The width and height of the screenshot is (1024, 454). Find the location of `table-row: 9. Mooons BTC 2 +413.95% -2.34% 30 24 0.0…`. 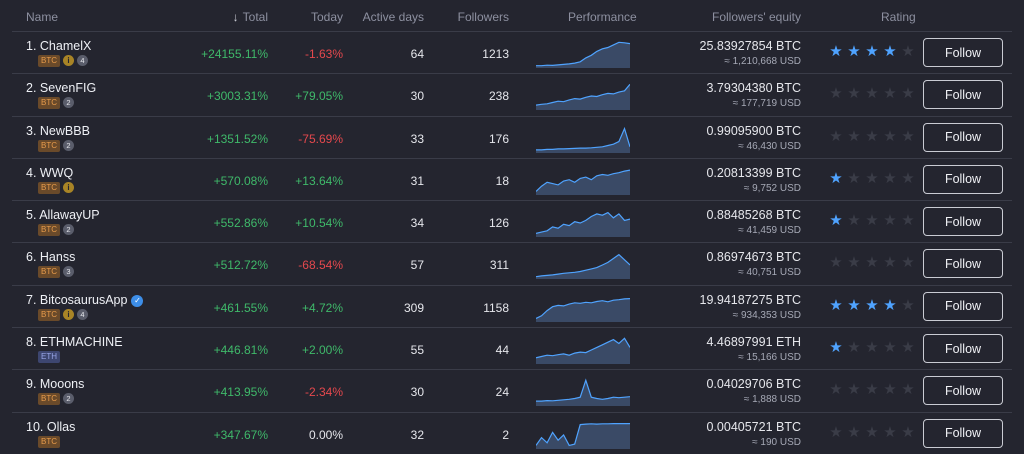

table-row: 9. Mooons BTC 2 +413.95% -2.34% 30 24 0.0… is located at coordinates (512, 391).